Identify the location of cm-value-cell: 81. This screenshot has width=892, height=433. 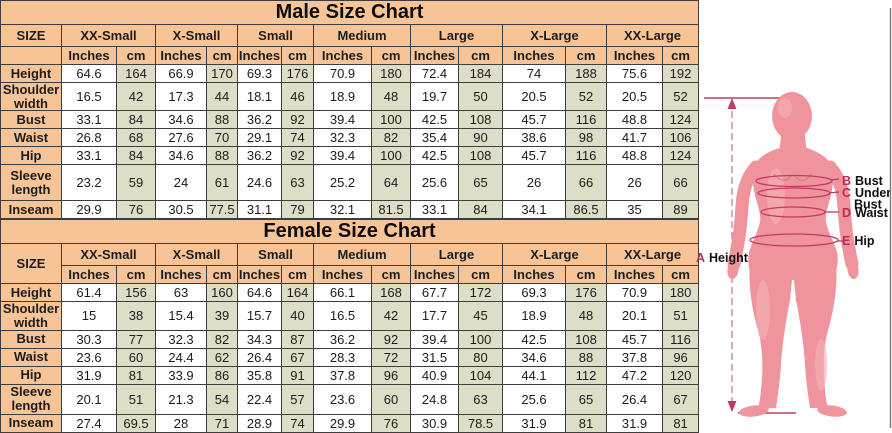
(586, 423).